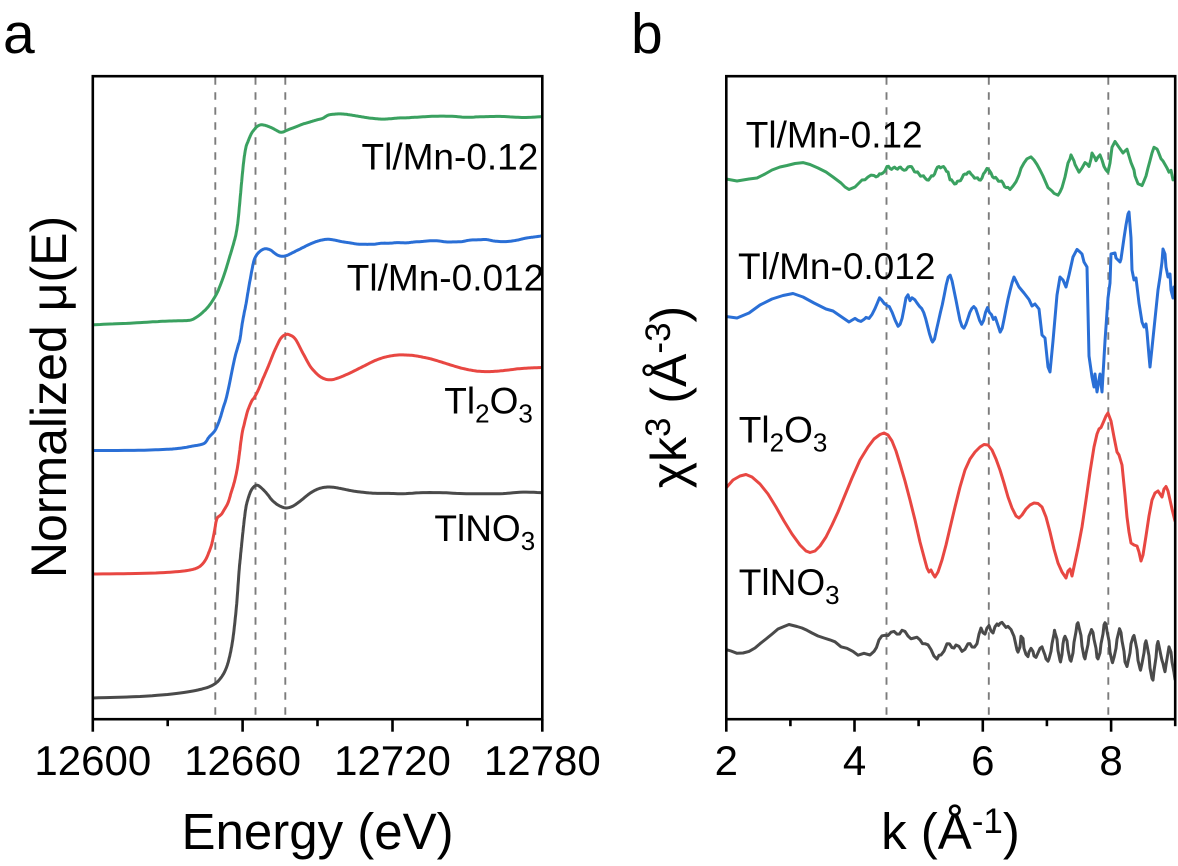  Describe the element at coordinates (1110, 760) in the screenshot. I see `svg-text: 8` at that location.